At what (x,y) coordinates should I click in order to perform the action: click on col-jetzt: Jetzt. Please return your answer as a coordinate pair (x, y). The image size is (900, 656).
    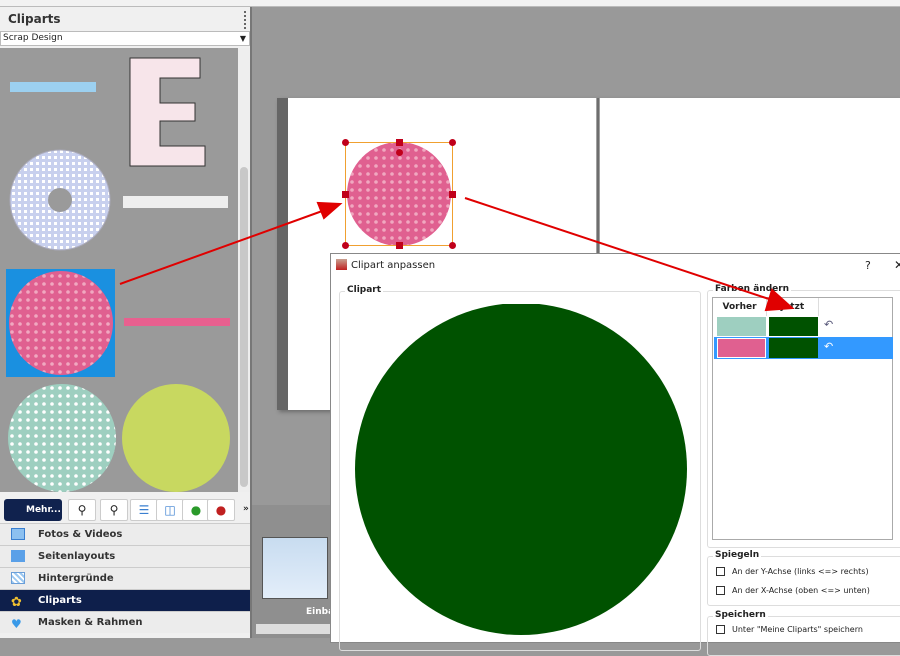
    Looking at the image, I should click on (793, 307).